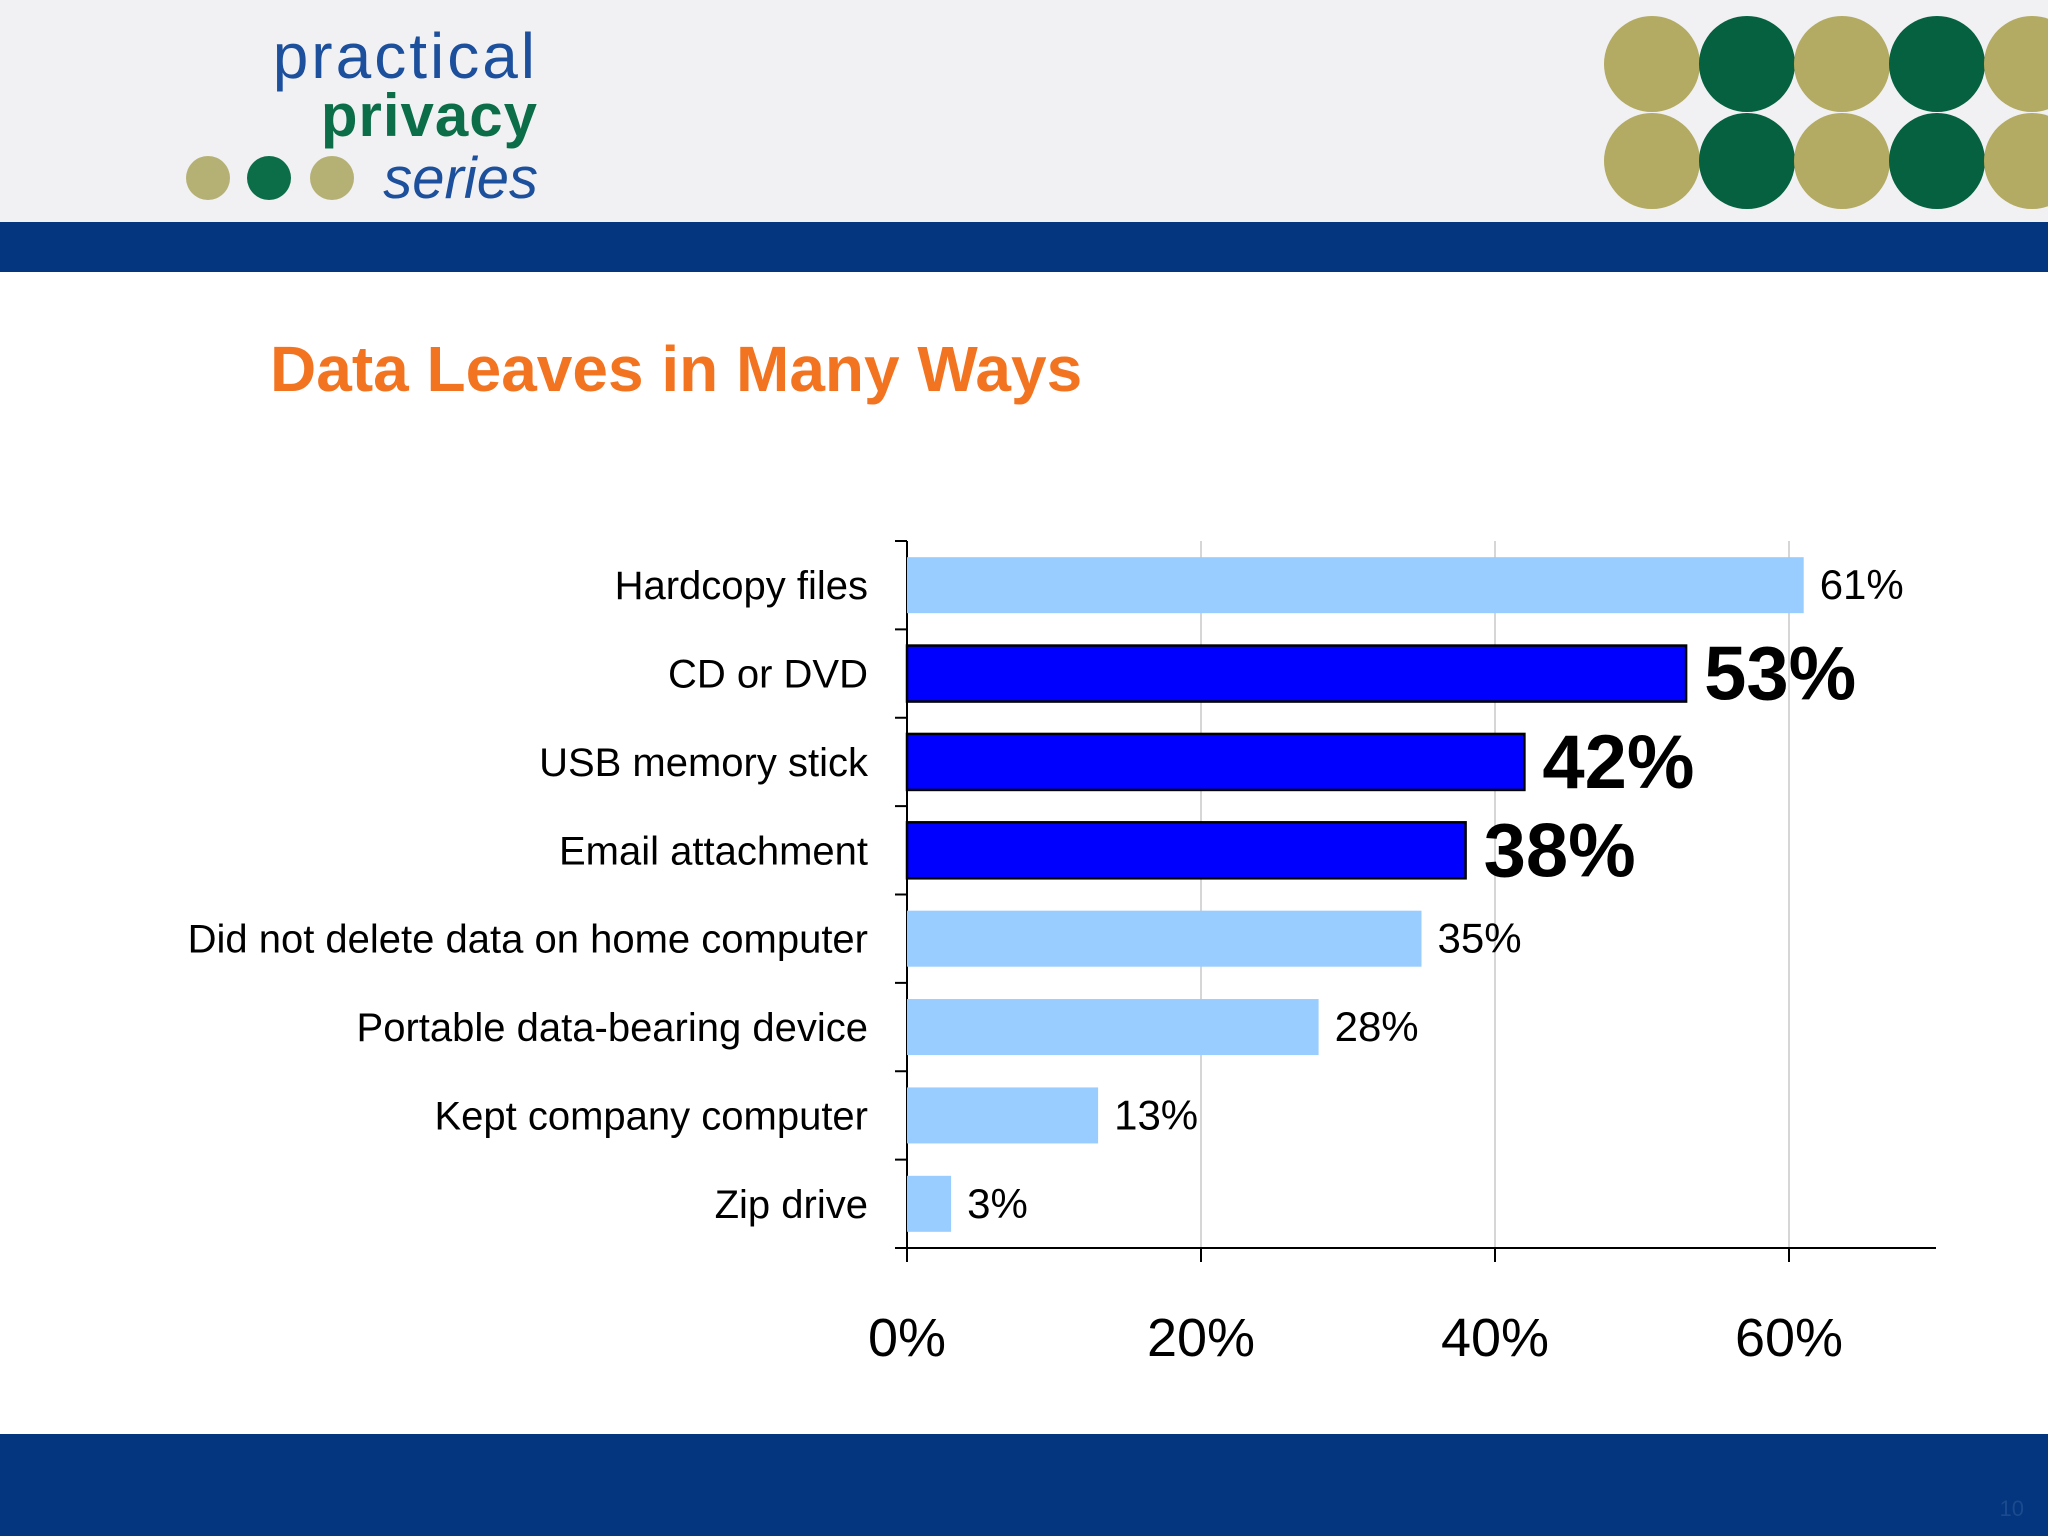 This screenshot has height=1536, width=2048. I want to click on logo-dots, so click(271, 178).